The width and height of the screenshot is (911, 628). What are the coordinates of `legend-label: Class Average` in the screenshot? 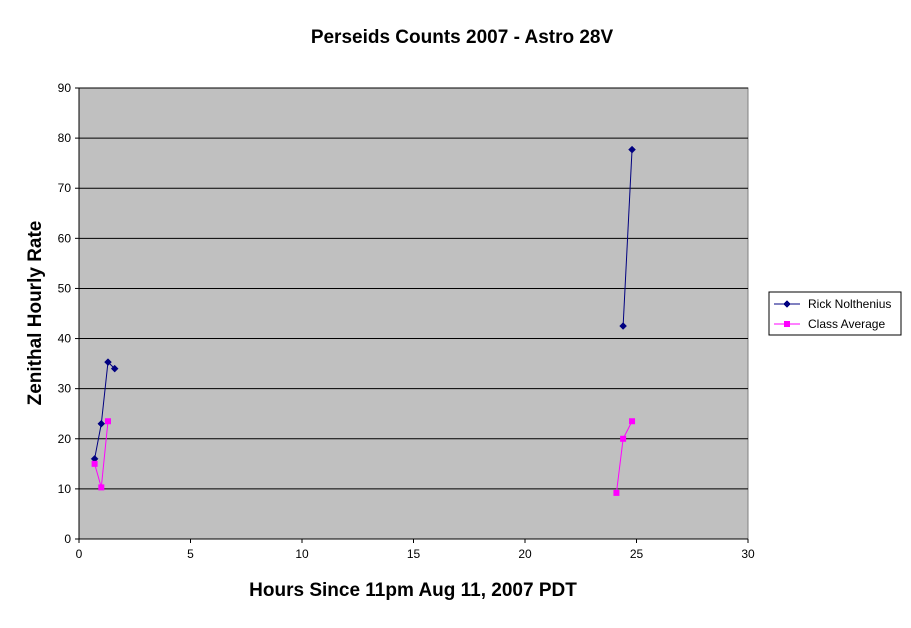 It's located at (846, 324).